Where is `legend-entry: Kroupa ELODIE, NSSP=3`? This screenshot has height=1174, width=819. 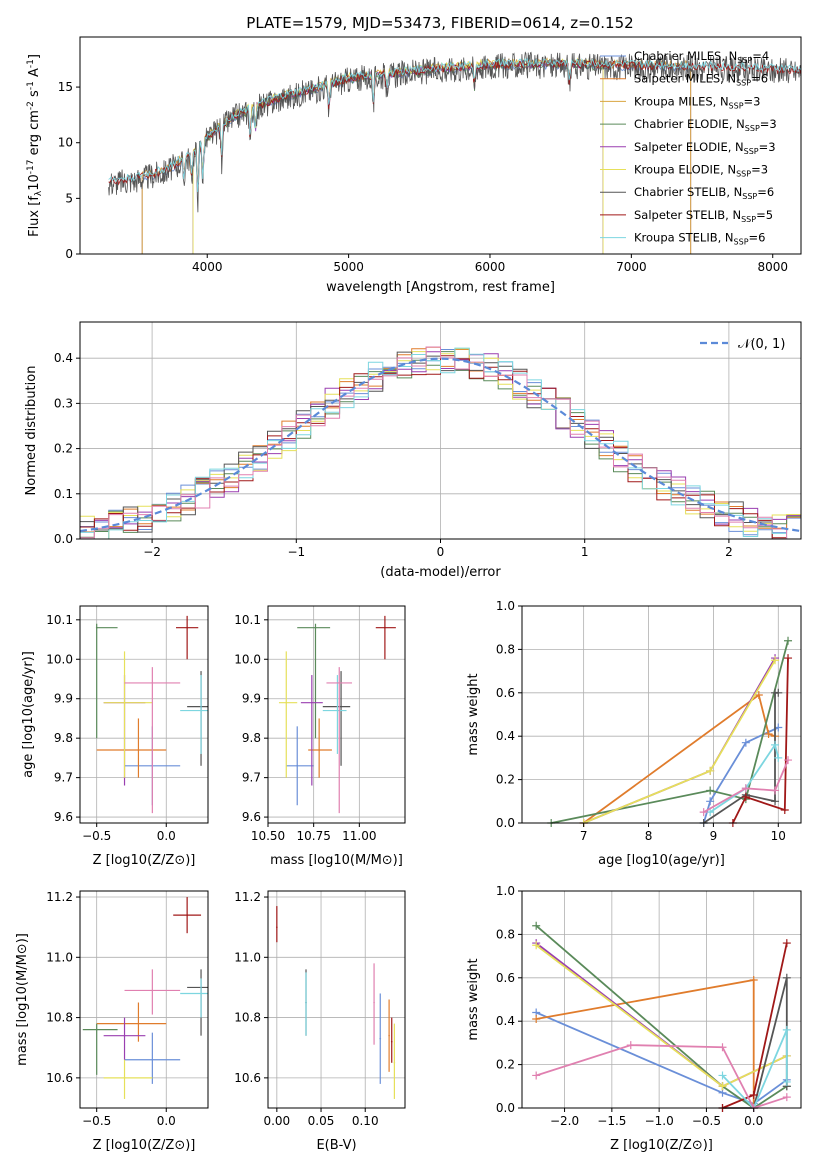
legend-entry: Kroupa ELODIE, NSSP=3 is located at coordinates (701, 171).